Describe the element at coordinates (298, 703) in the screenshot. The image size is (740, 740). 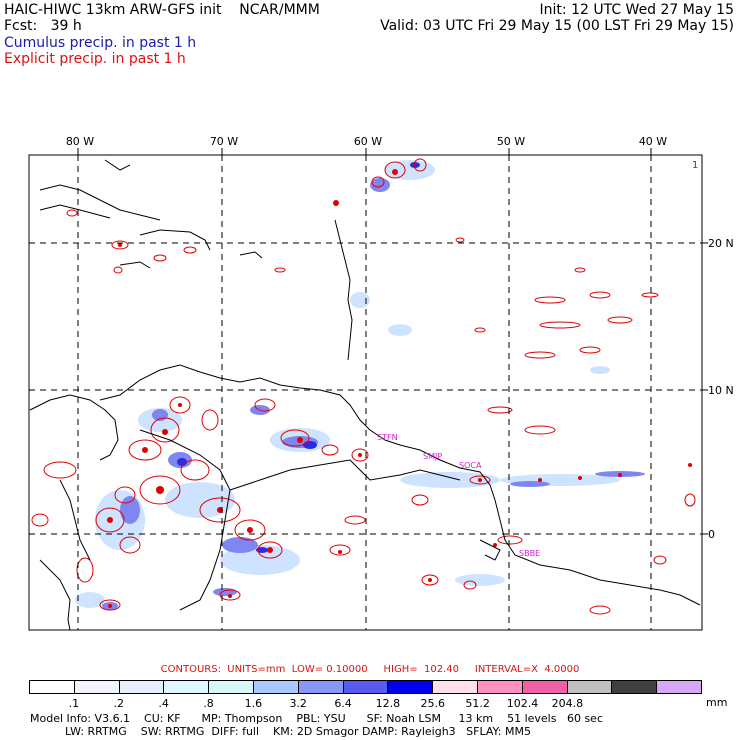
I see `colorbar-tick-label: 3.2` at that location.